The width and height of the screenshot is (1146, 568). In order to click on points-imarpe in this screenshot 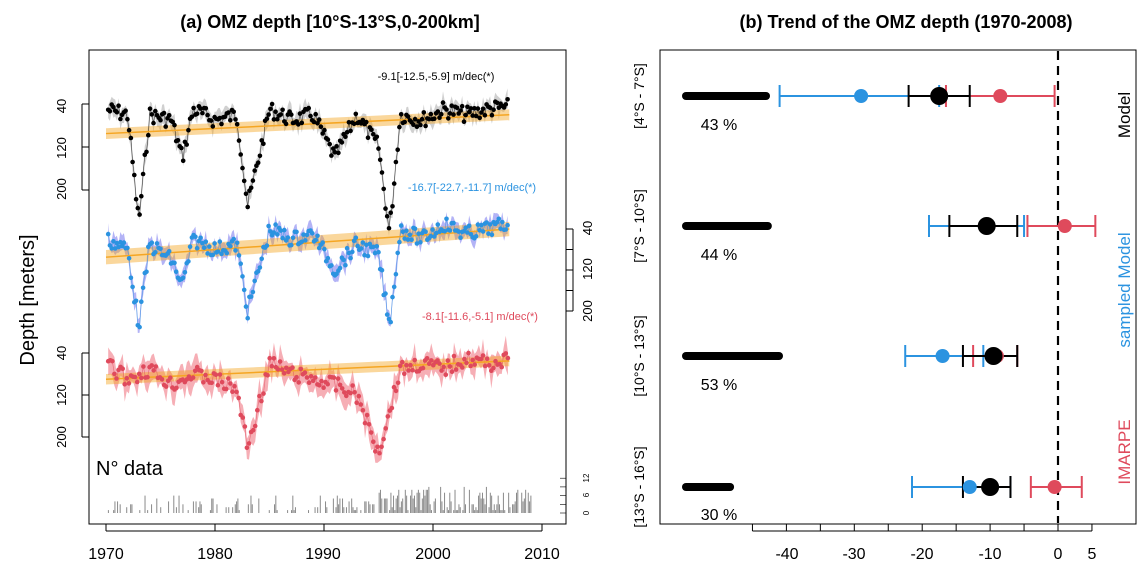, I will do `click(1030, 291)`.